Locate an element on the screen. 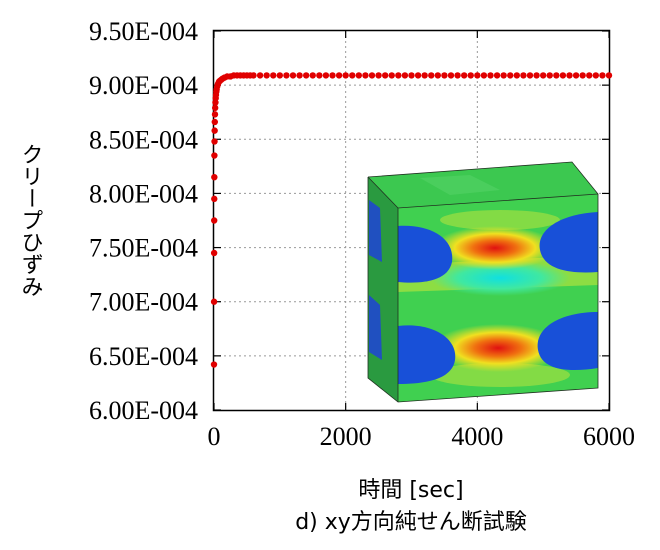  y-tick-label: 7.00E-004 is located at coordinates (143, 302).